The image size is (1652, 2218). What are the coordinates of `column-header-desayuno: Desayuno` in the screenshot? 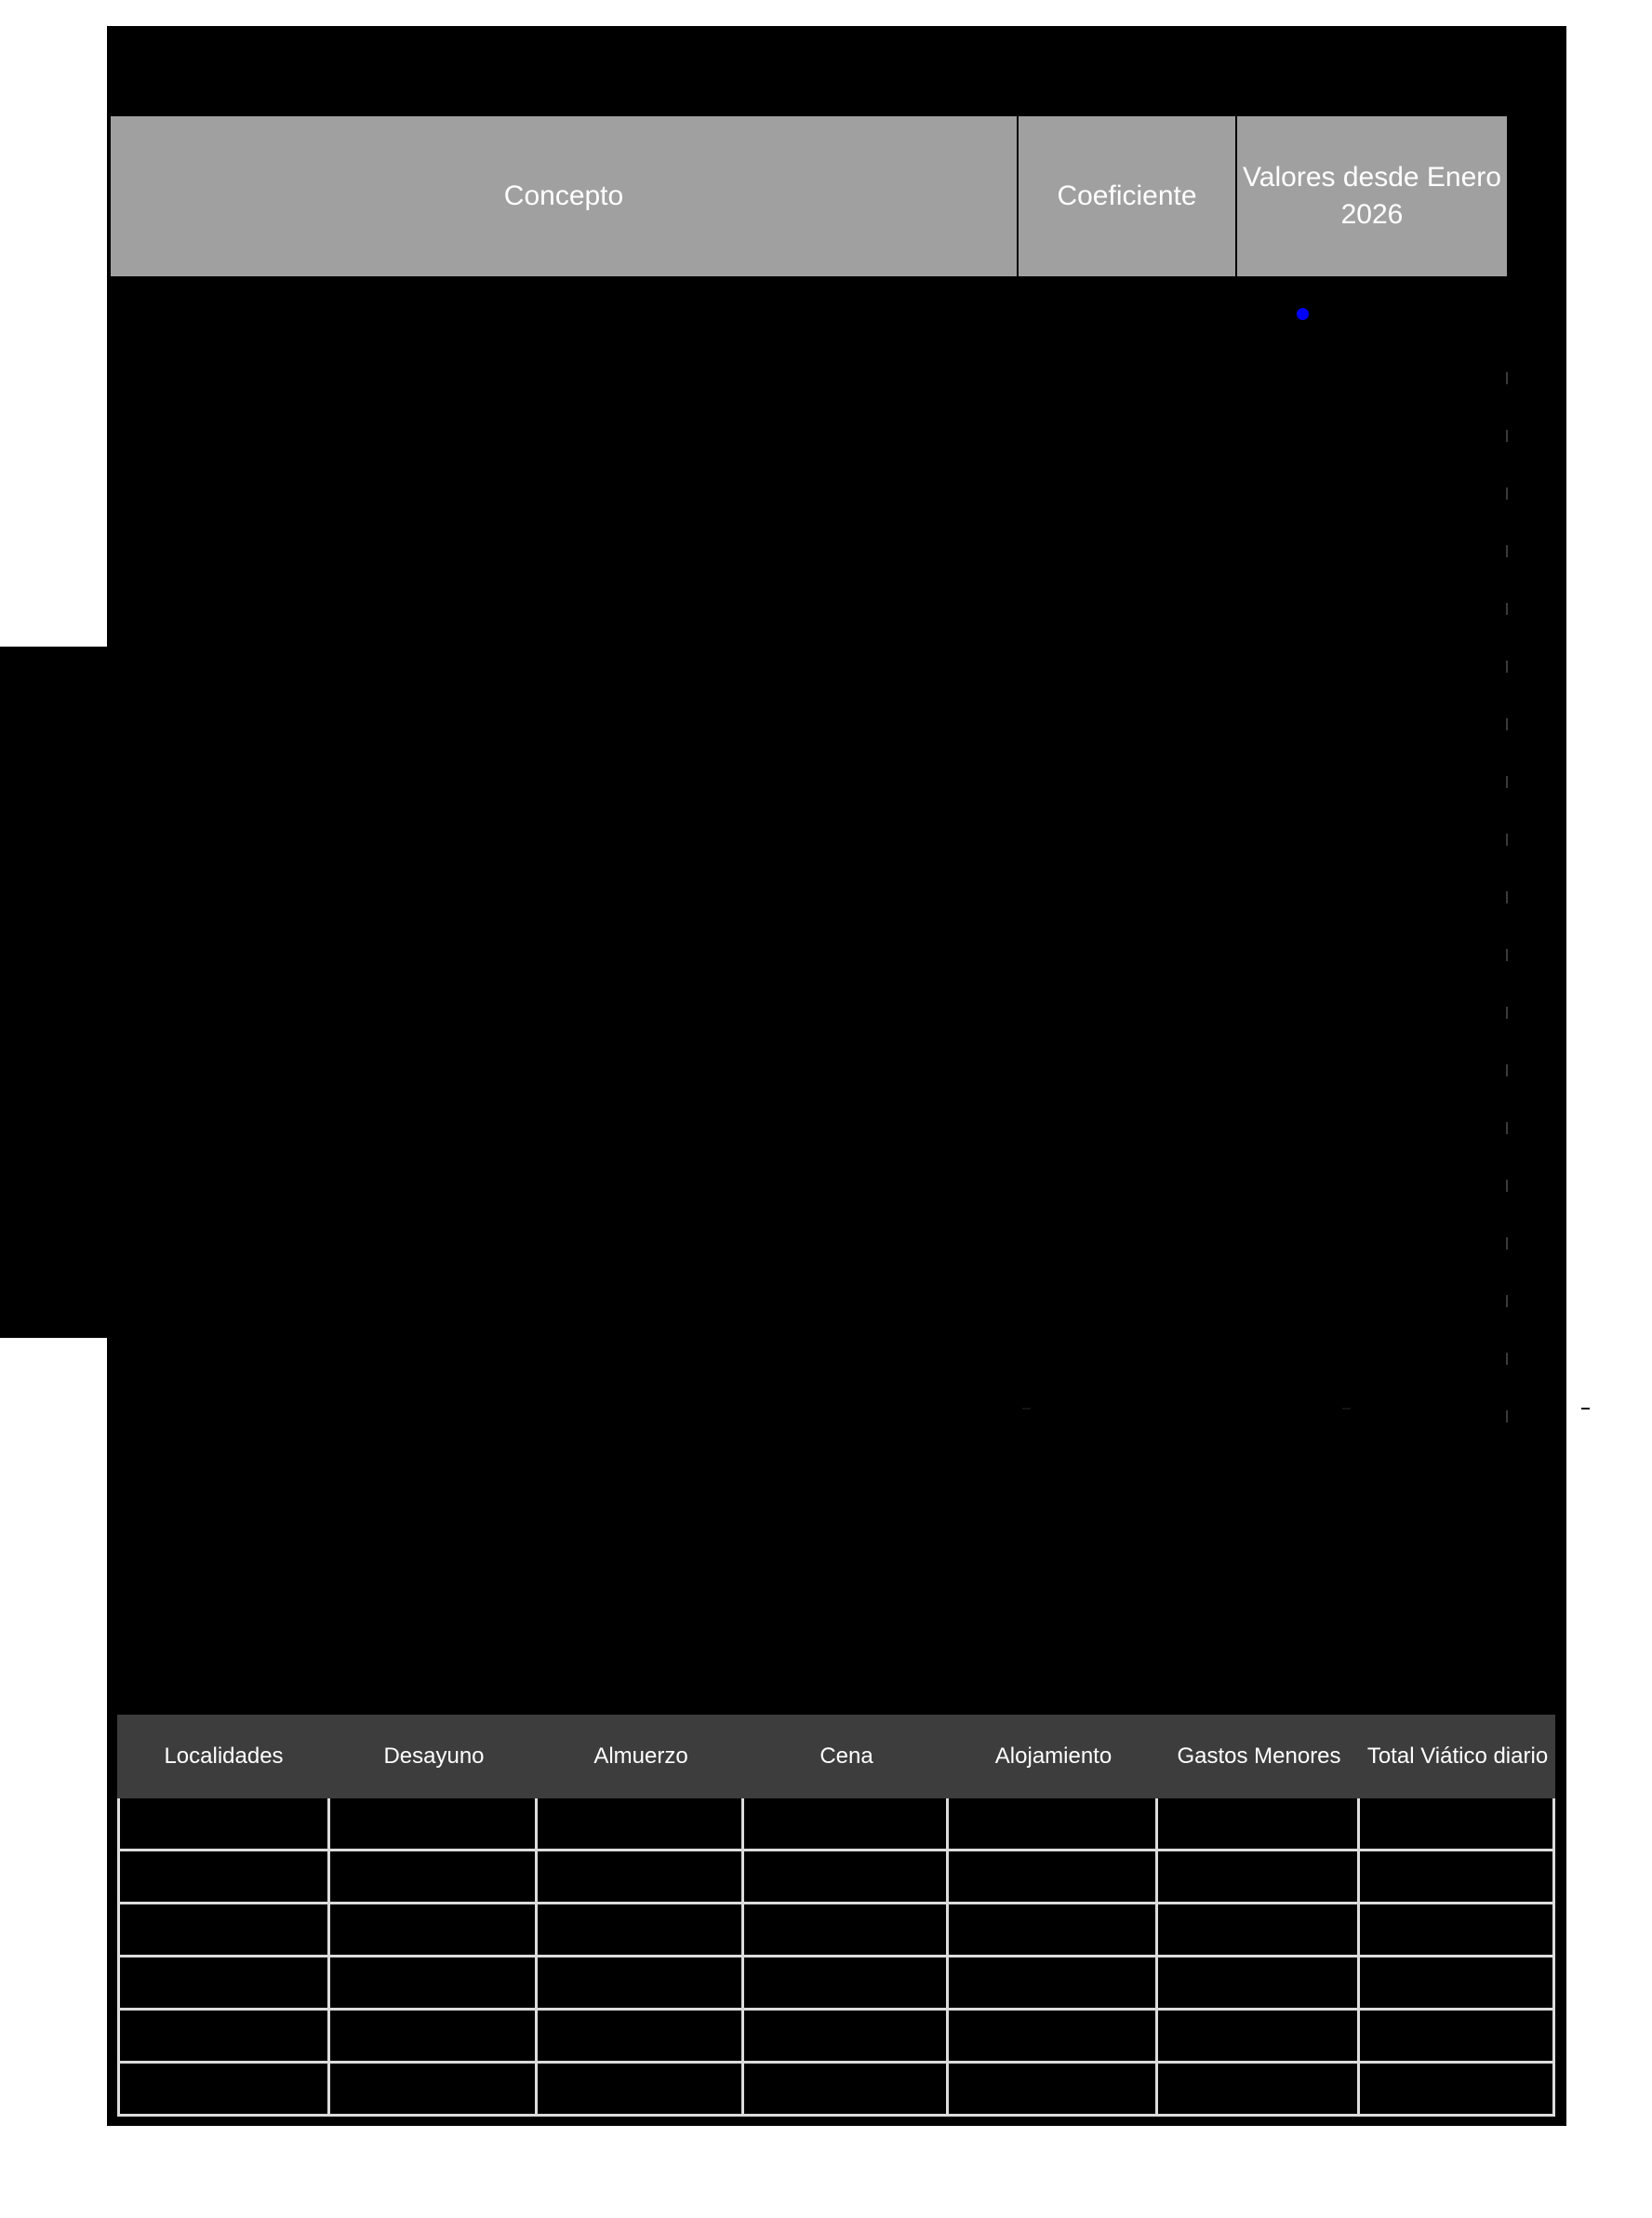 It's located at (434, 1756).